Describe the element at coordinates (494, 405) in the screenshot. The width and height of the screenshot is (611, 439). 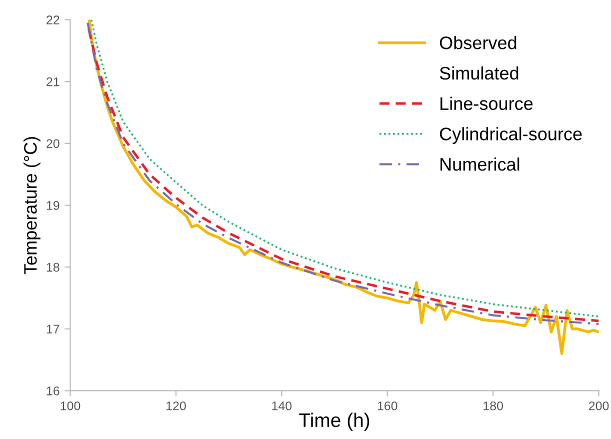
I see `x-tick-label: 180` at that location.